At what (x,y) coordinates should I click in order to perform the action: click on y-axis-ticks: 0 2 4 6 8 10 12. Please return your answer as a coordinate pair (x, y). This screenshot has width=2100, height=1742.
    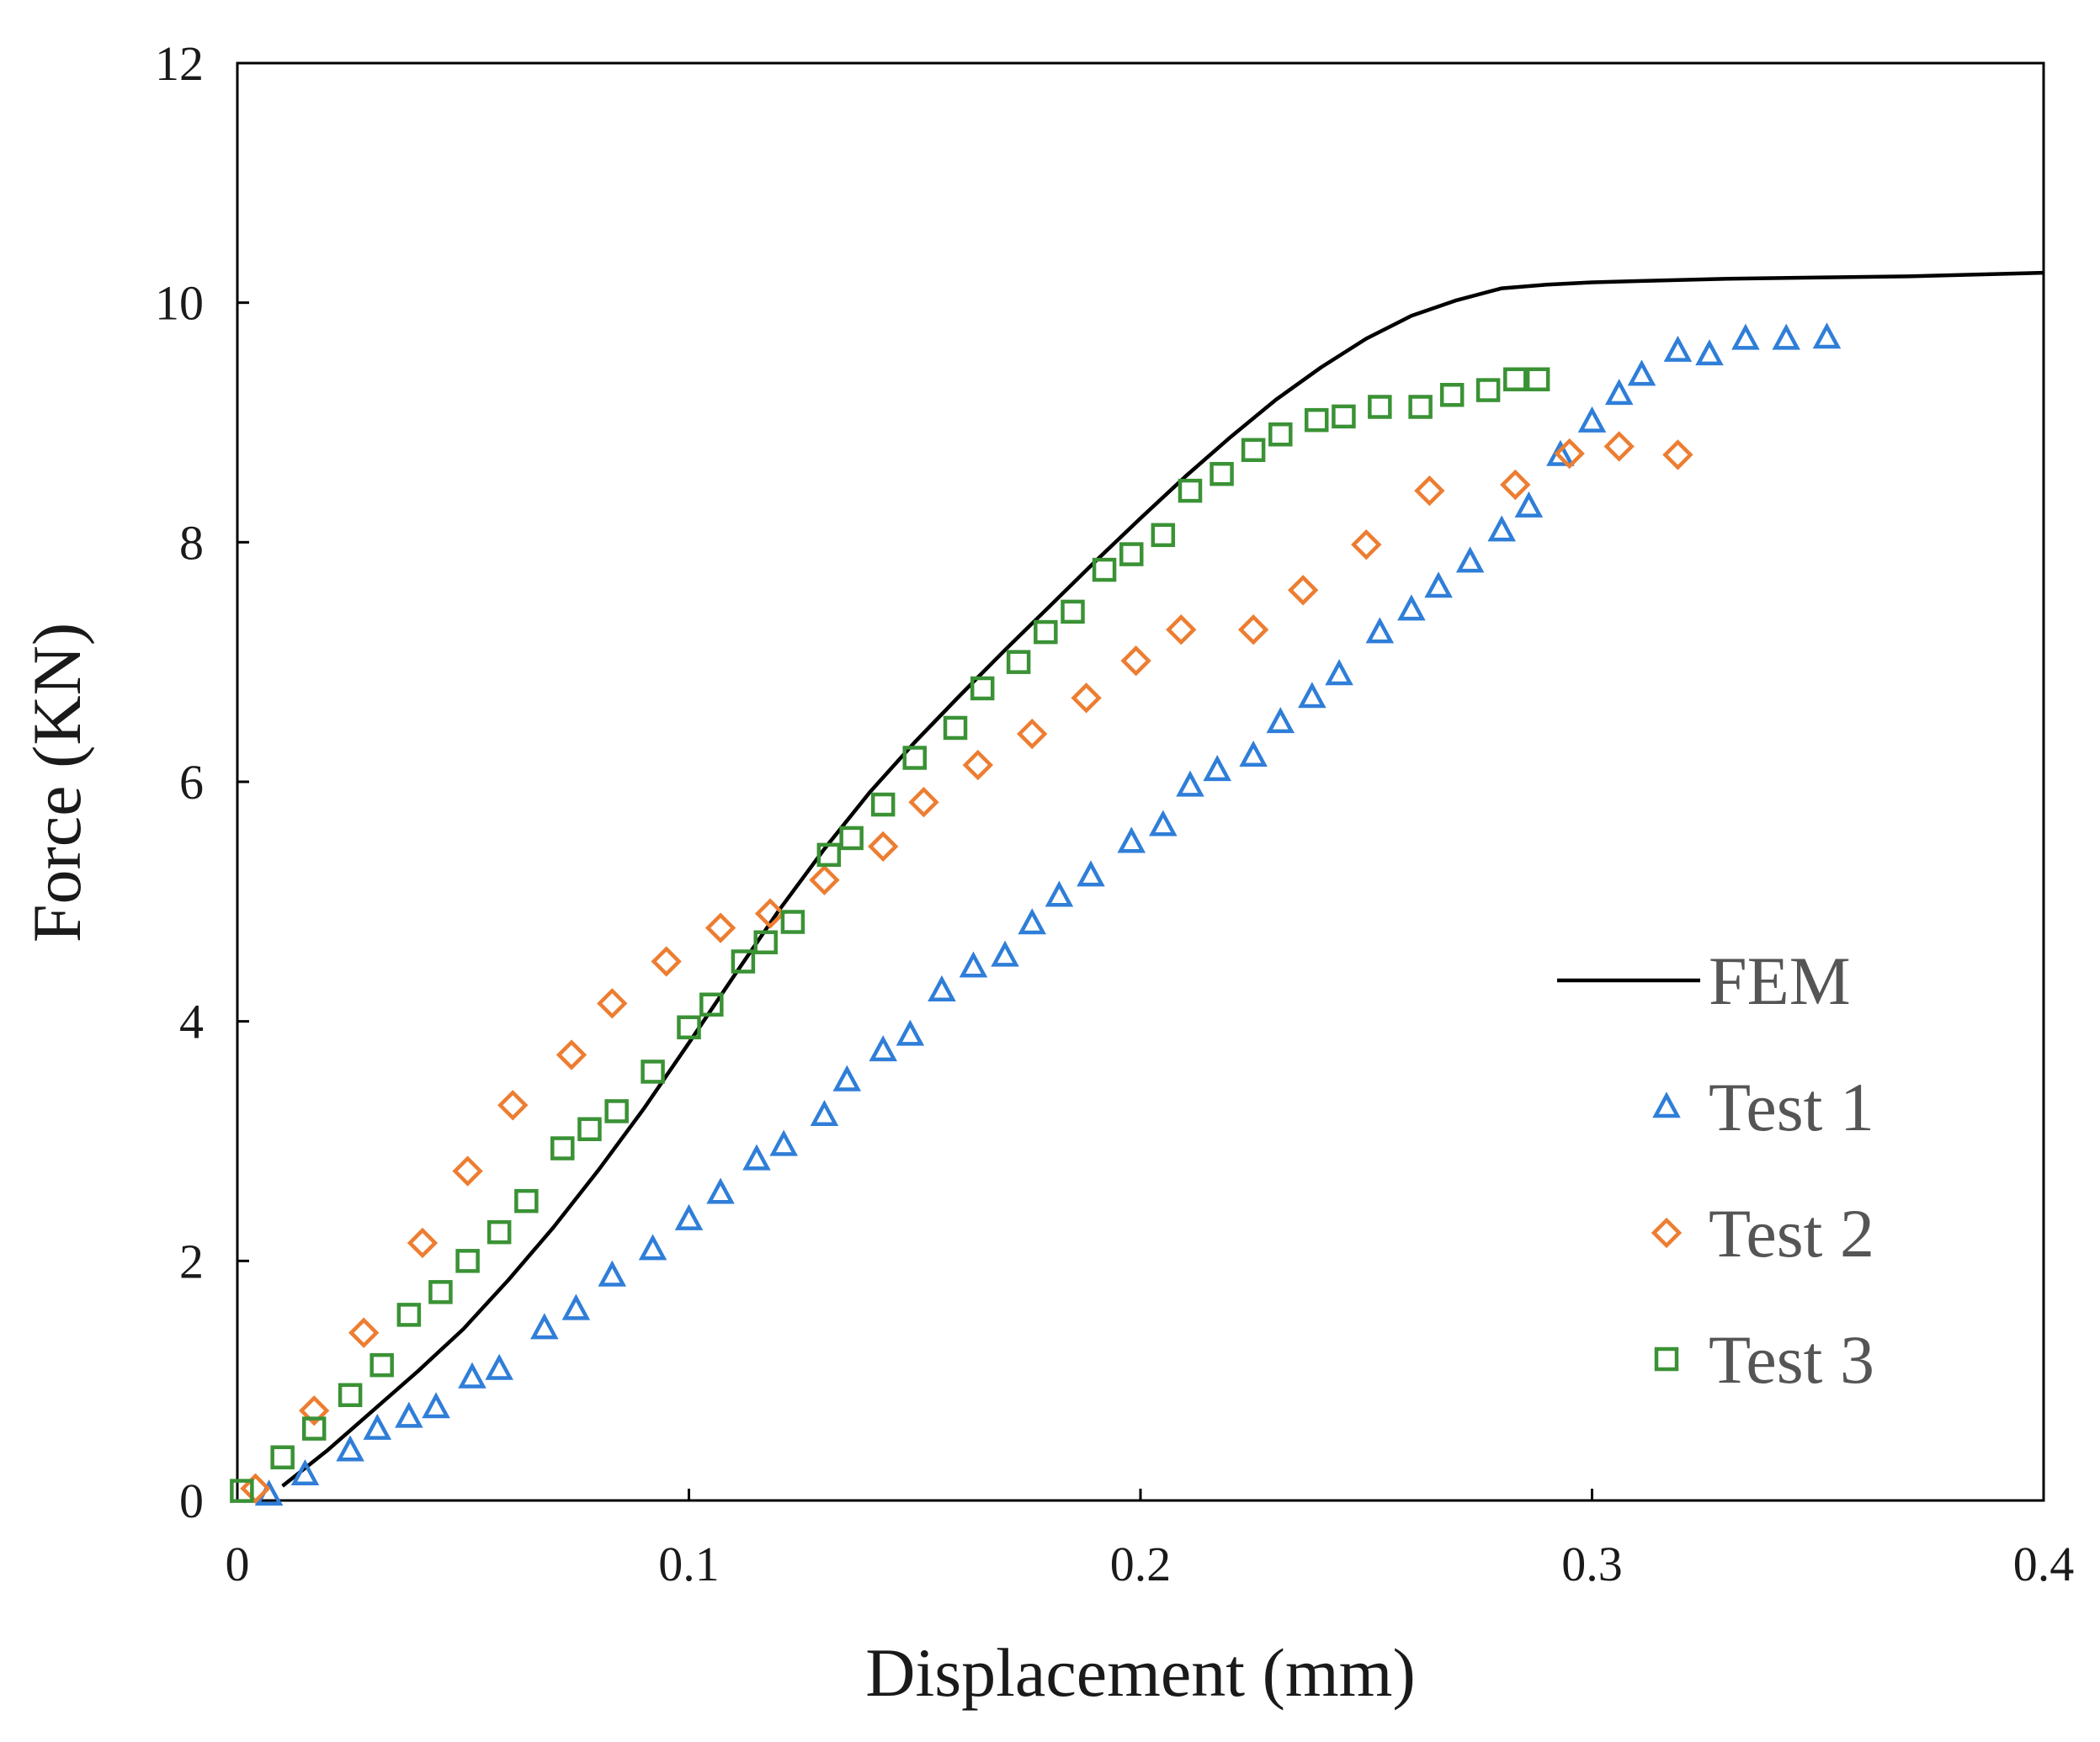
    Looking at the image, I should click on (202, 782).